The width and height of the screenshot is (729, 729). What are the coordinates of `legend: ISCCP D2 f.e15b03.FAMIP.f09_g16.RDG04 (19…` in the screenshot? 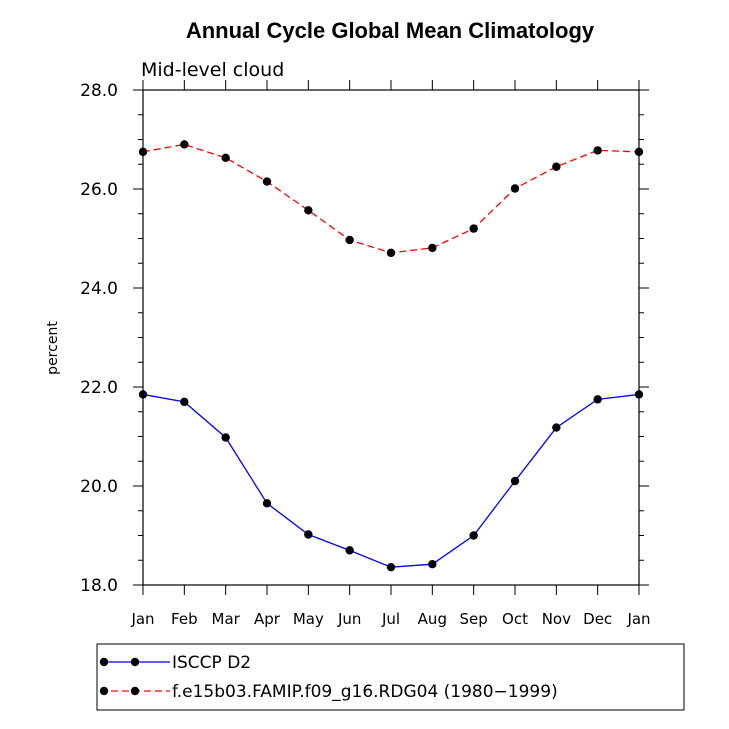 It's located at (328, 677).